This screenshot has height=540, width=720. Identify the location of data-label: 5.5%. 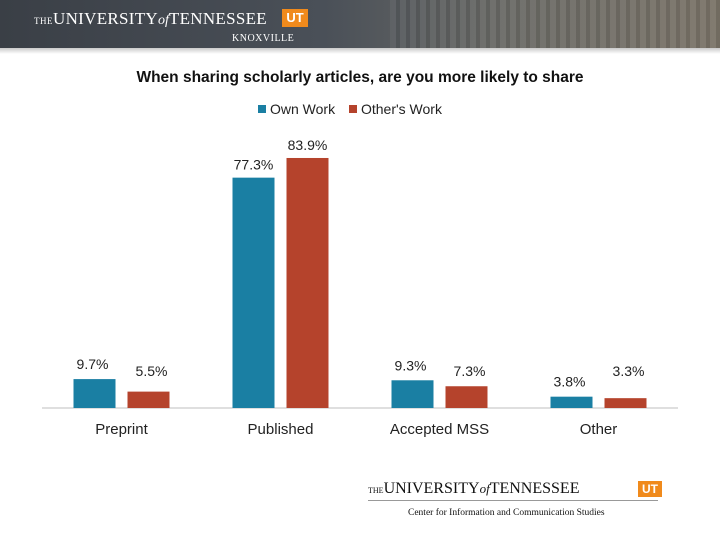
(152, 371).